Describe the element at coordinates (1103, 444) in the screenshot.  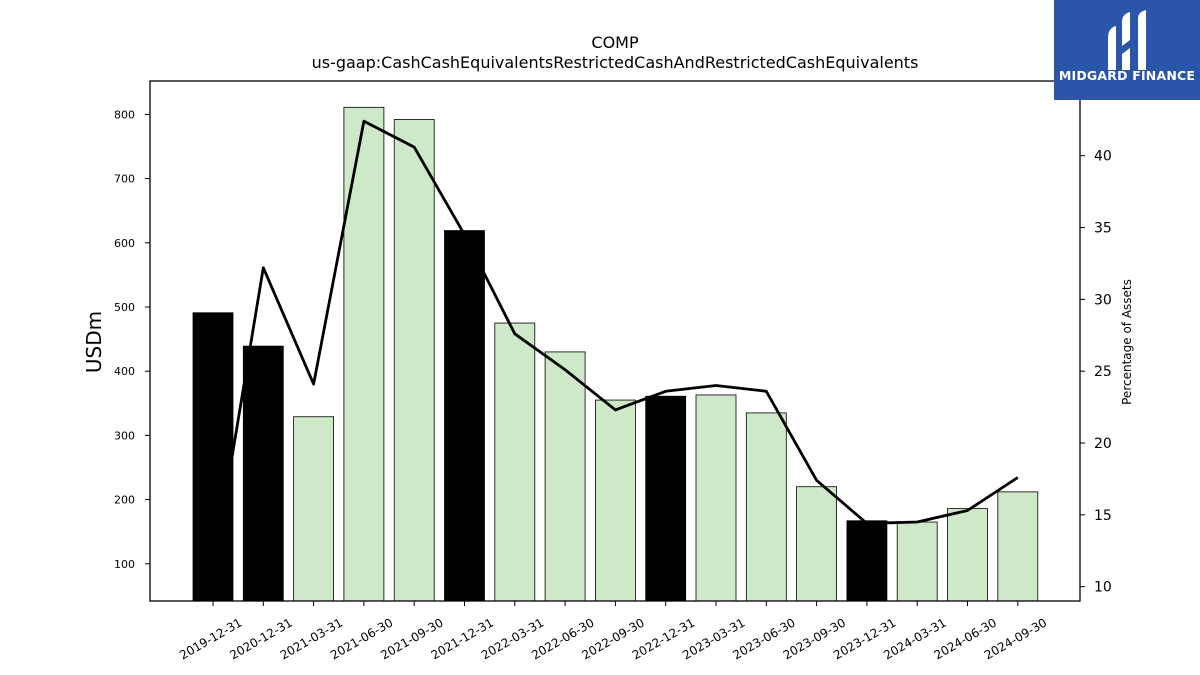
I see `y2-tick-label: 20` at that location.